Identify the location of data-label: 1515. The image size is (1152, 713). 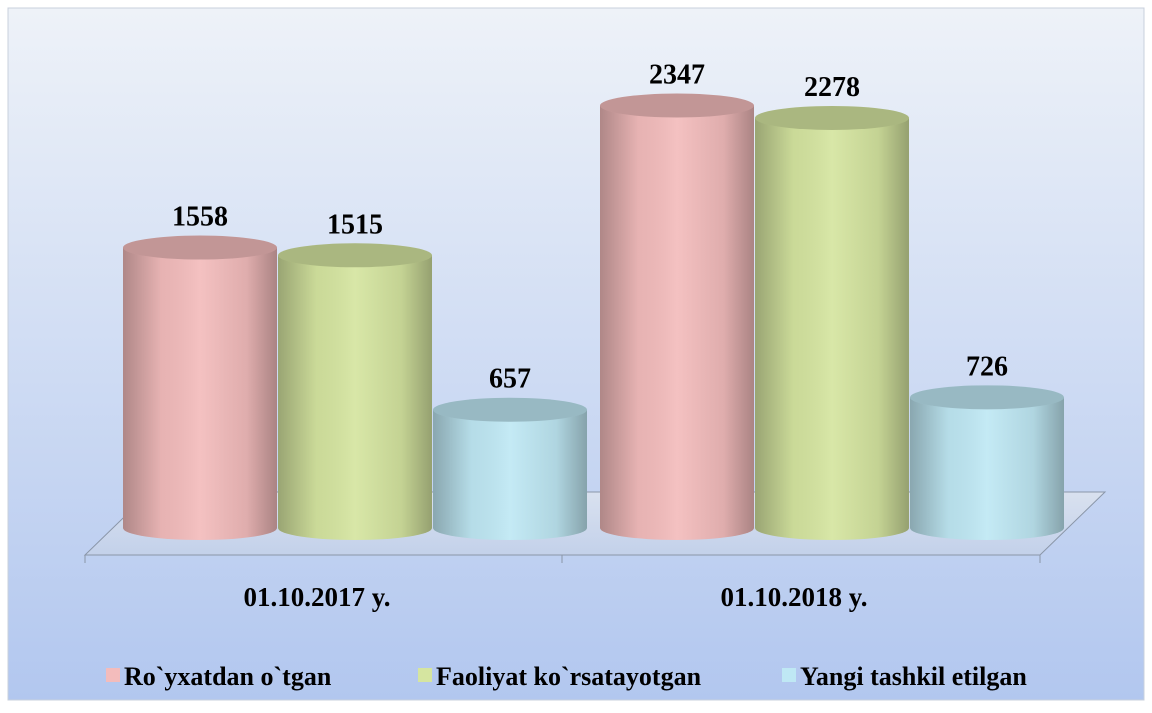
(355, 224).